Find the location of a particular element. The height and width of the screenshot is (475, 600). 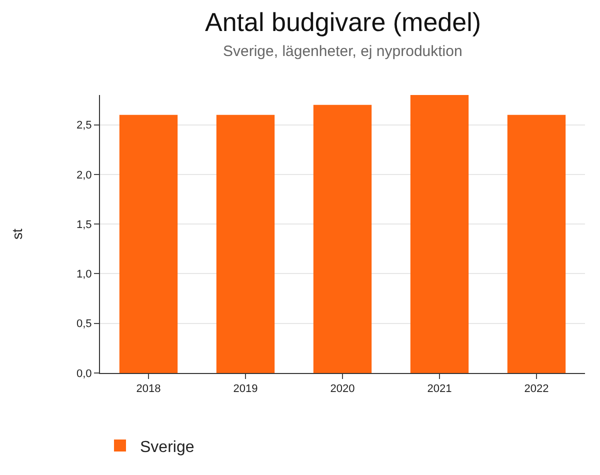

x-tick-label: 2022 is located at coordinates (536, 389).